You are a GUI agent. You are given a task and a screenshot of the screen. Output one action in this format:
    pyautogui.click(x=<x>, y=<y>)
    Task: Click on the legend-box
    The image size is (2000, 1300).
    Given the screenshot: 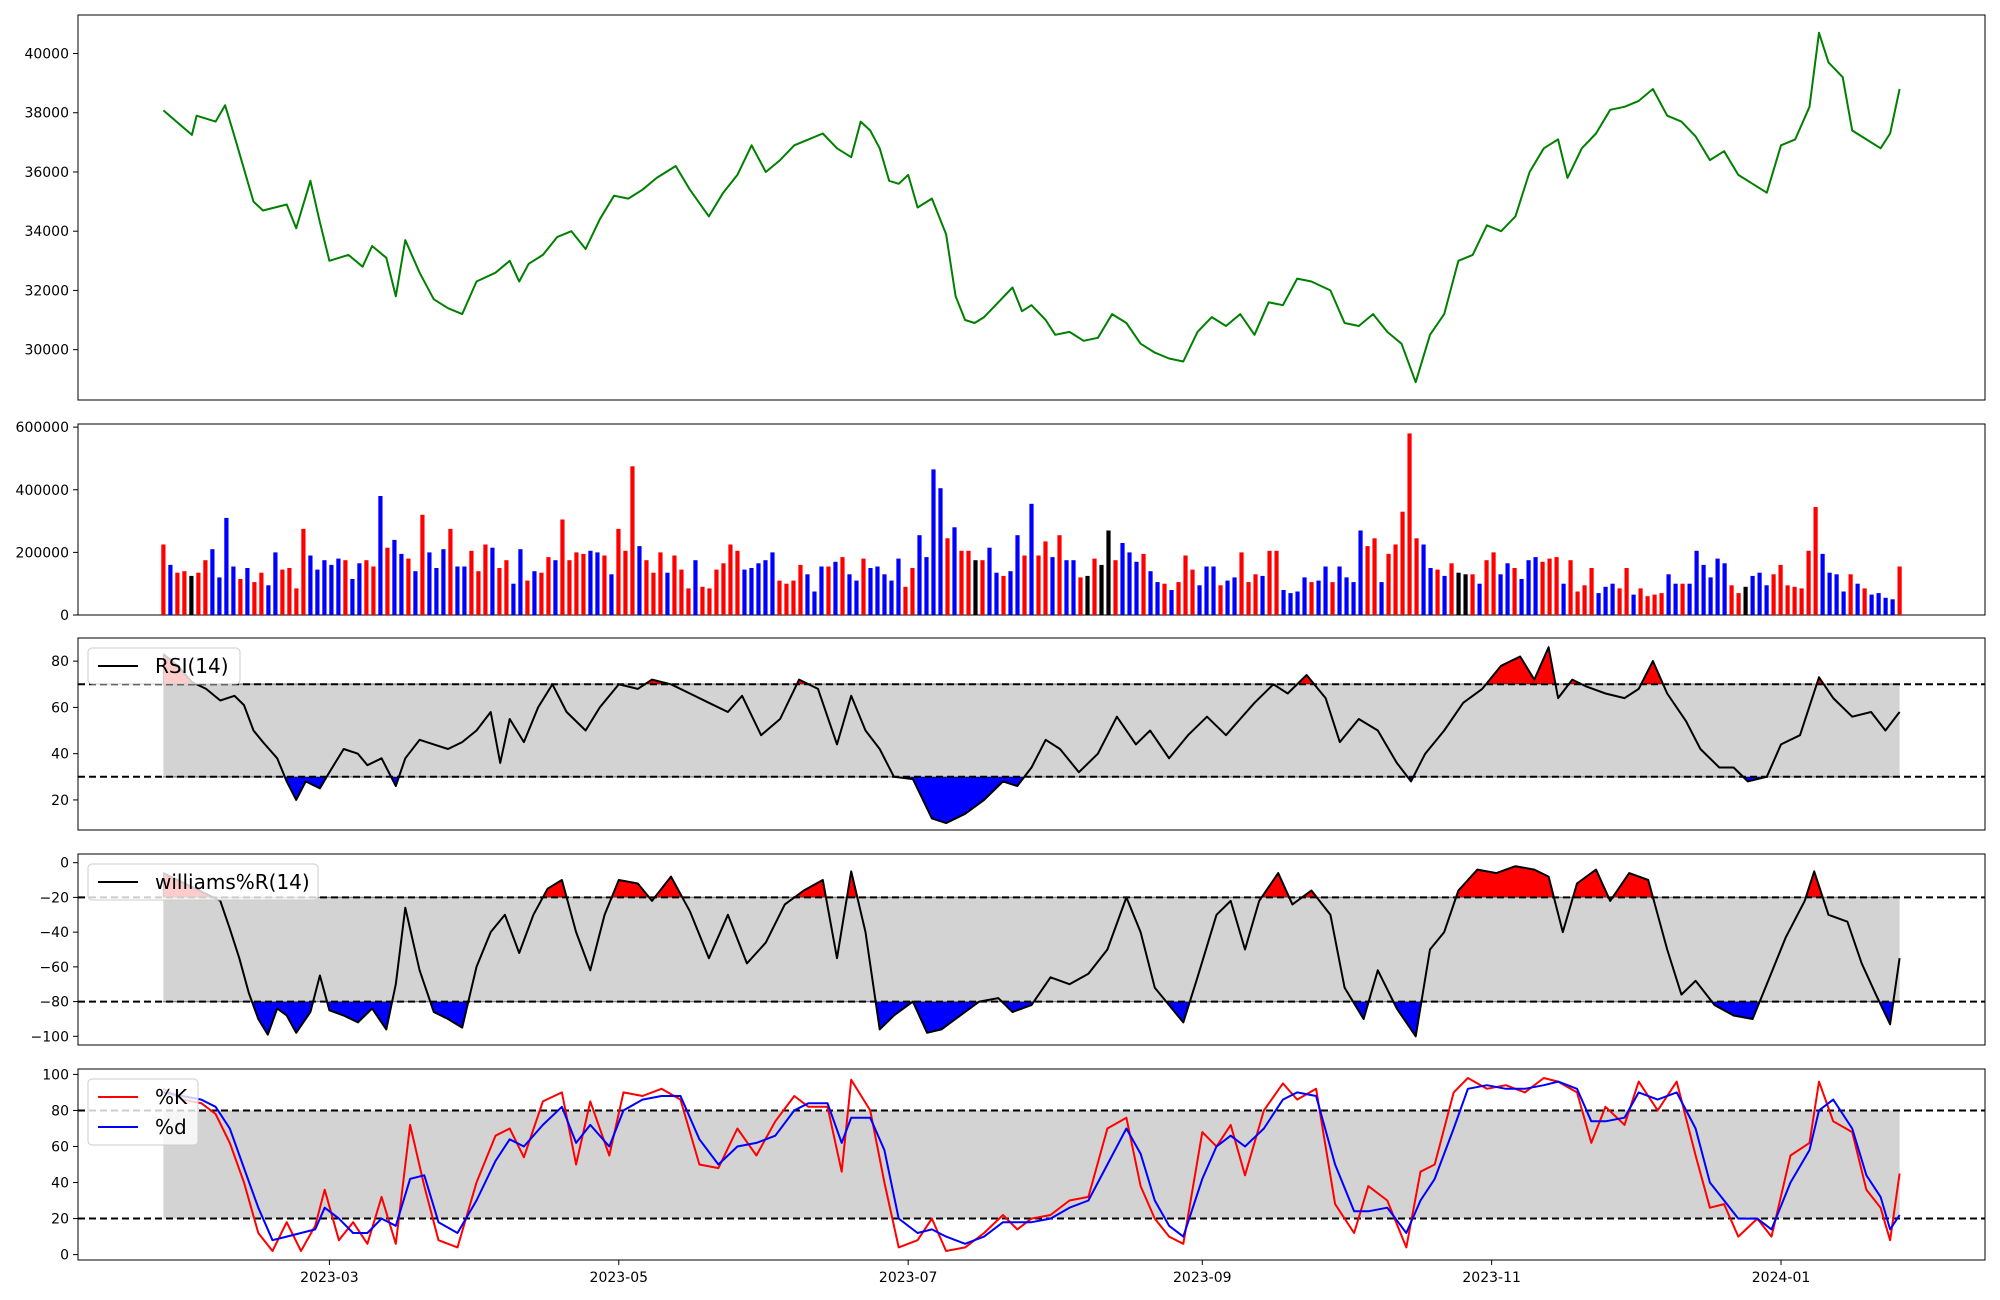 What is the action you would take?
    pyautogui.click(x=143, y=1112)
    